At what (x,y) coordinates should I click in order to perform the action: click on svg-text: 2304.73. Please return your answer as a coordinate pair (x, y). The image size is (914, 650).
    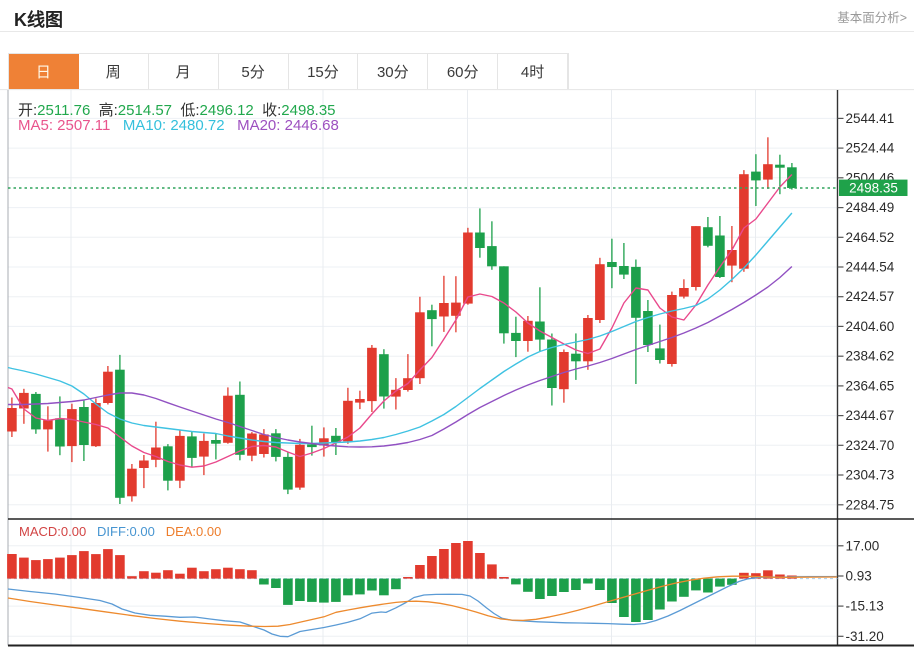
    Looking at the image, I should click on (870, 475).